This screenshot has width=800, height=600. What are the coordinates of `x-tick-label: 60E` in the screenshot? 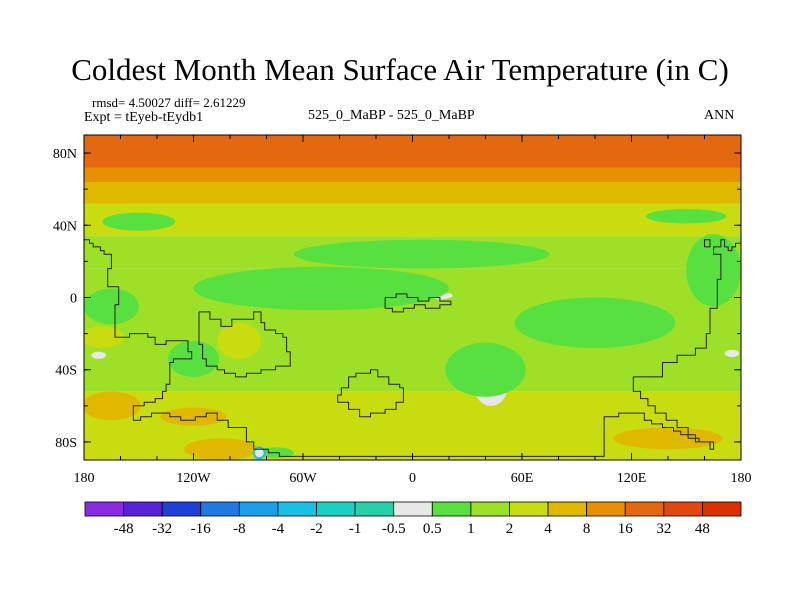 It's located at (522, 478).